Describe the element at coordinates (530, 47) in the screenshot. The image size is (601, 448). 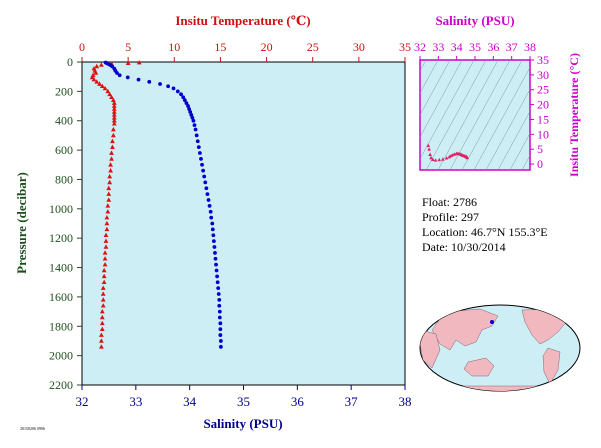
I see `ts-salinity-tick-label: 38` at that location.